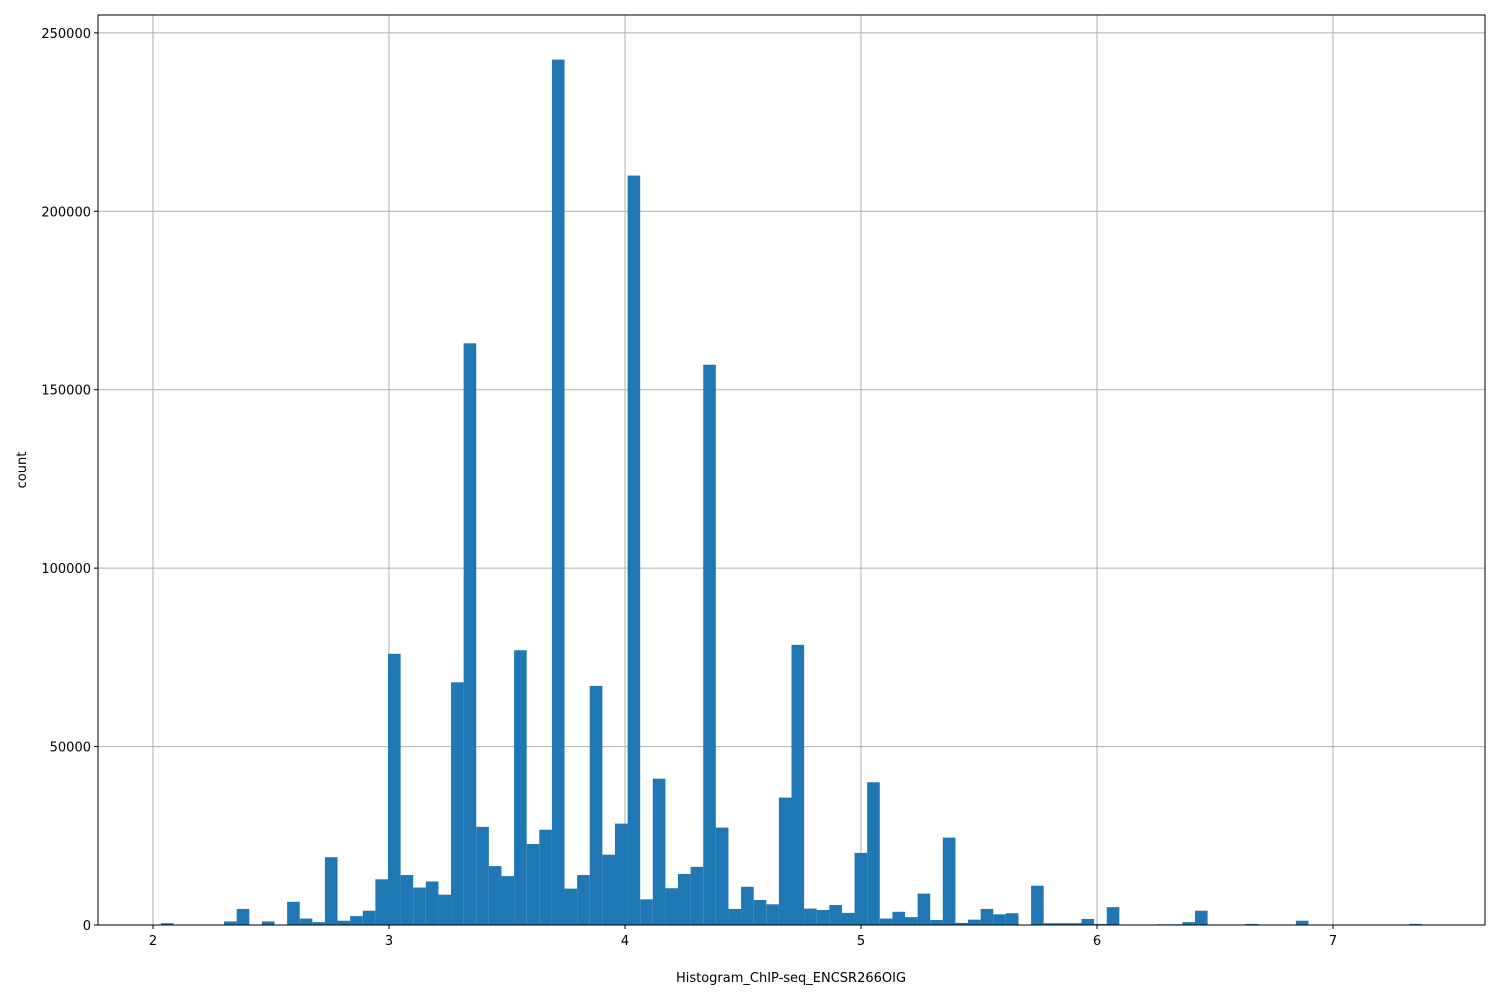 The width and height of the screenshot is (1500, 1004). What do you see at coordinates (389, 941) in the screenshot?
I see `x-tick-label: 3` at bounding box center [389, 941].